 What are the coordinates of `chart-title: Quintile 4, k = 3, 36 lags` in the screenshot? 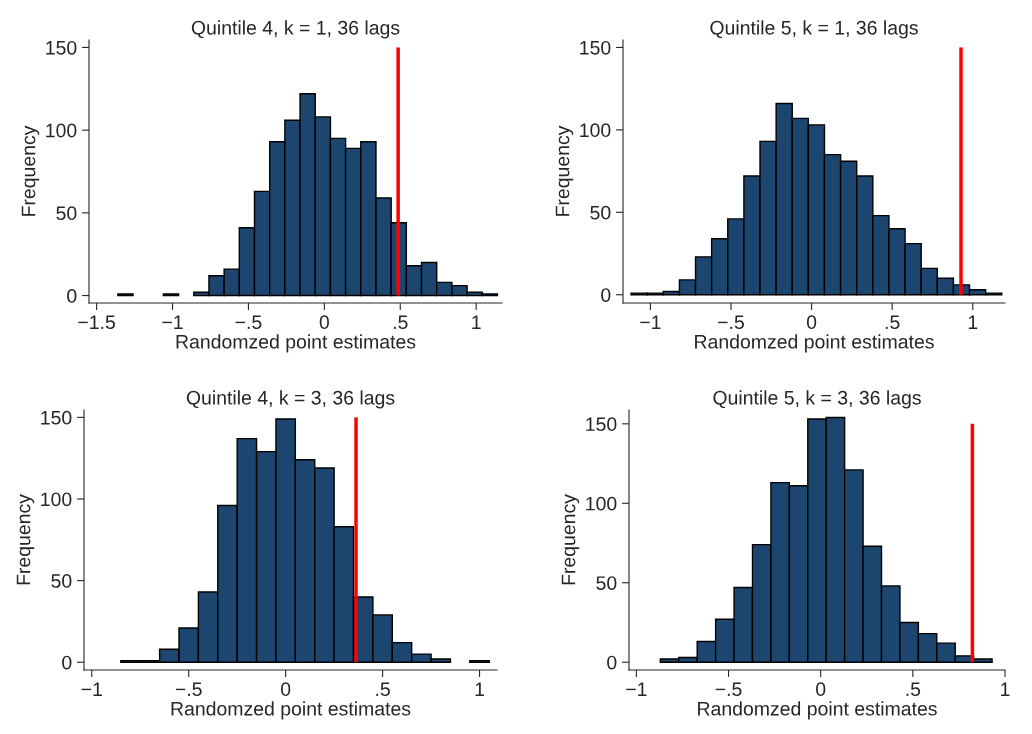 It's located at (290, 399).